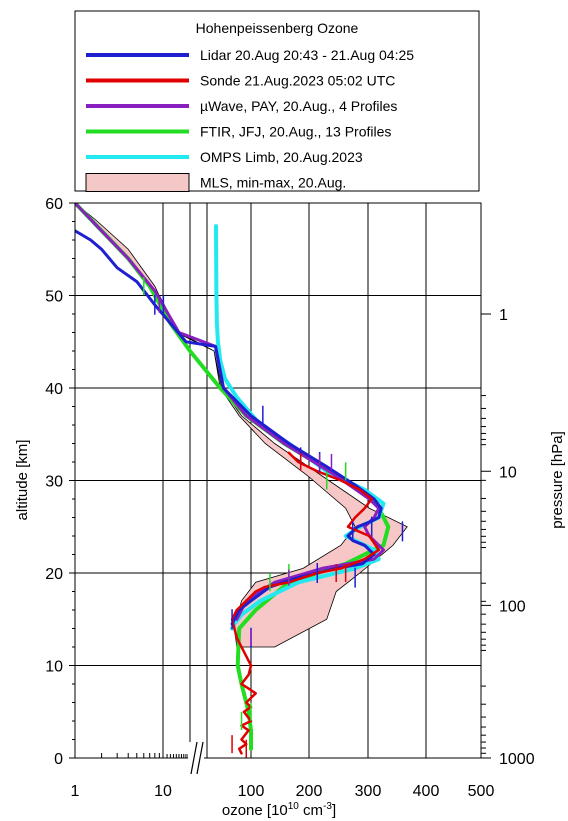  I want to click on legend-label: µWave, PAY, 20.Aug., 4 Profiles, so click(298, 106).